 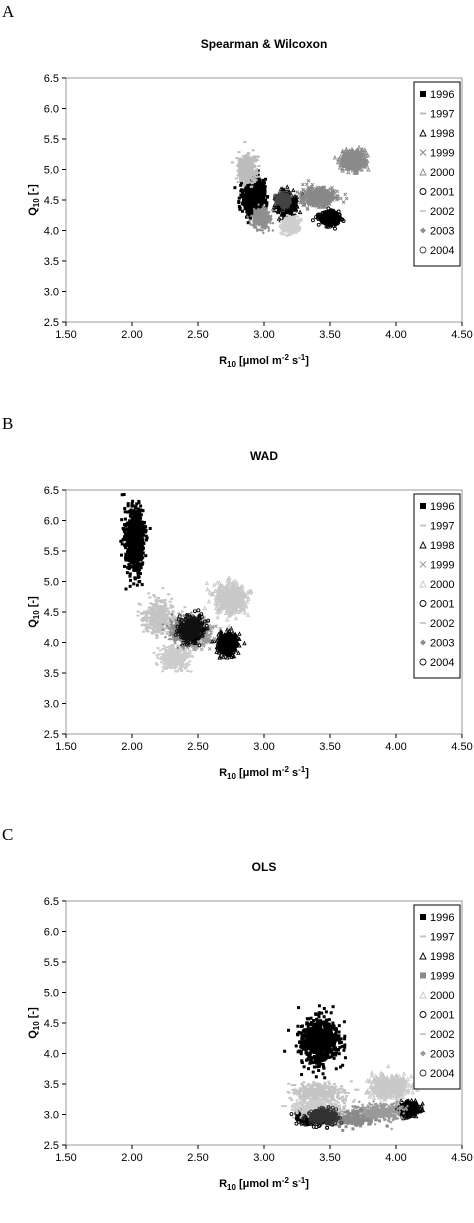 I want to click on series-2004, so click(x=283, y=201).